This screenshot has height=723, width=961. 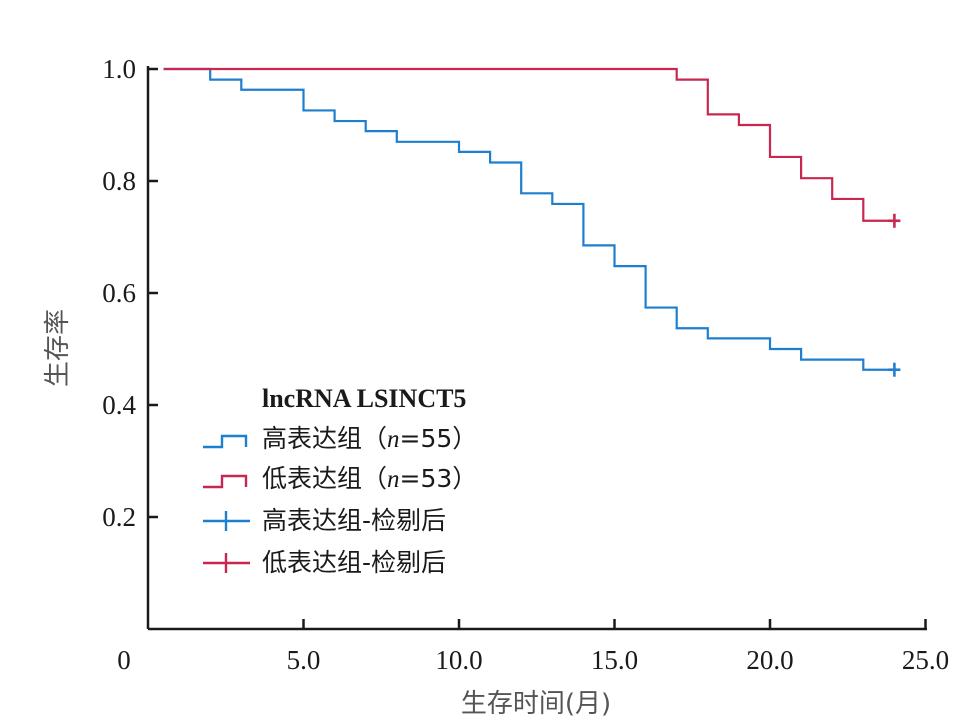 I want to click on x-tick-label: 20.0, so click(x=769, y=660).